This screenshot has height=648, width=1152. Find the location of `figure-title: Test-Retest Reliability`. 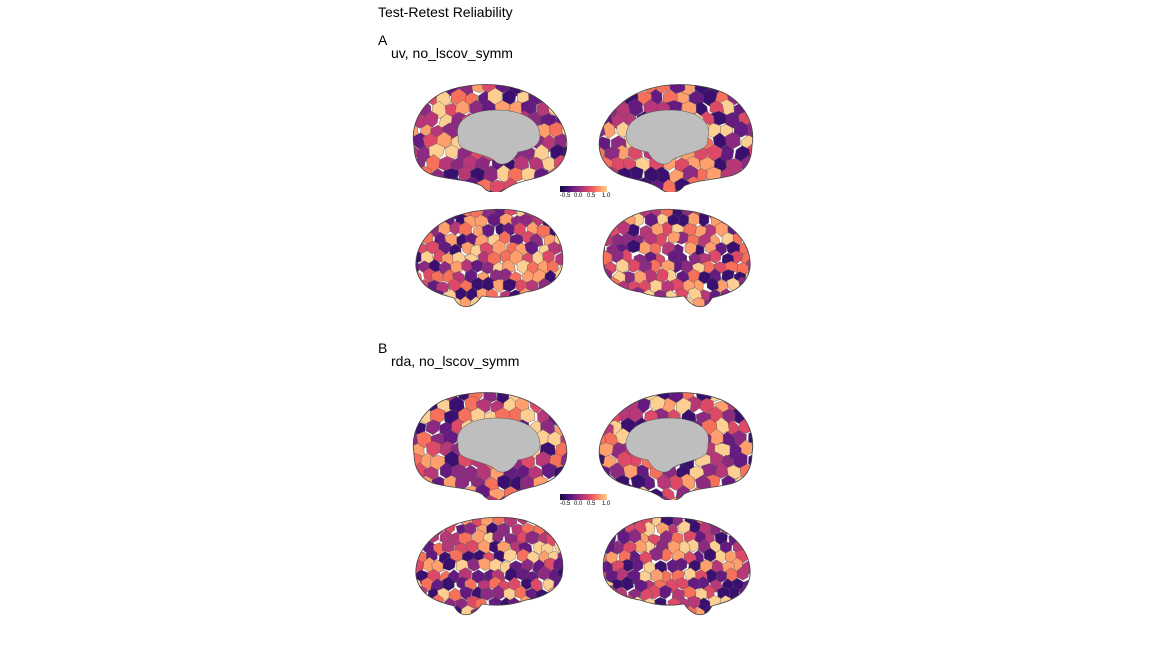

figure-title: Test-Retest Reliability is located at coordinates (445, 12).